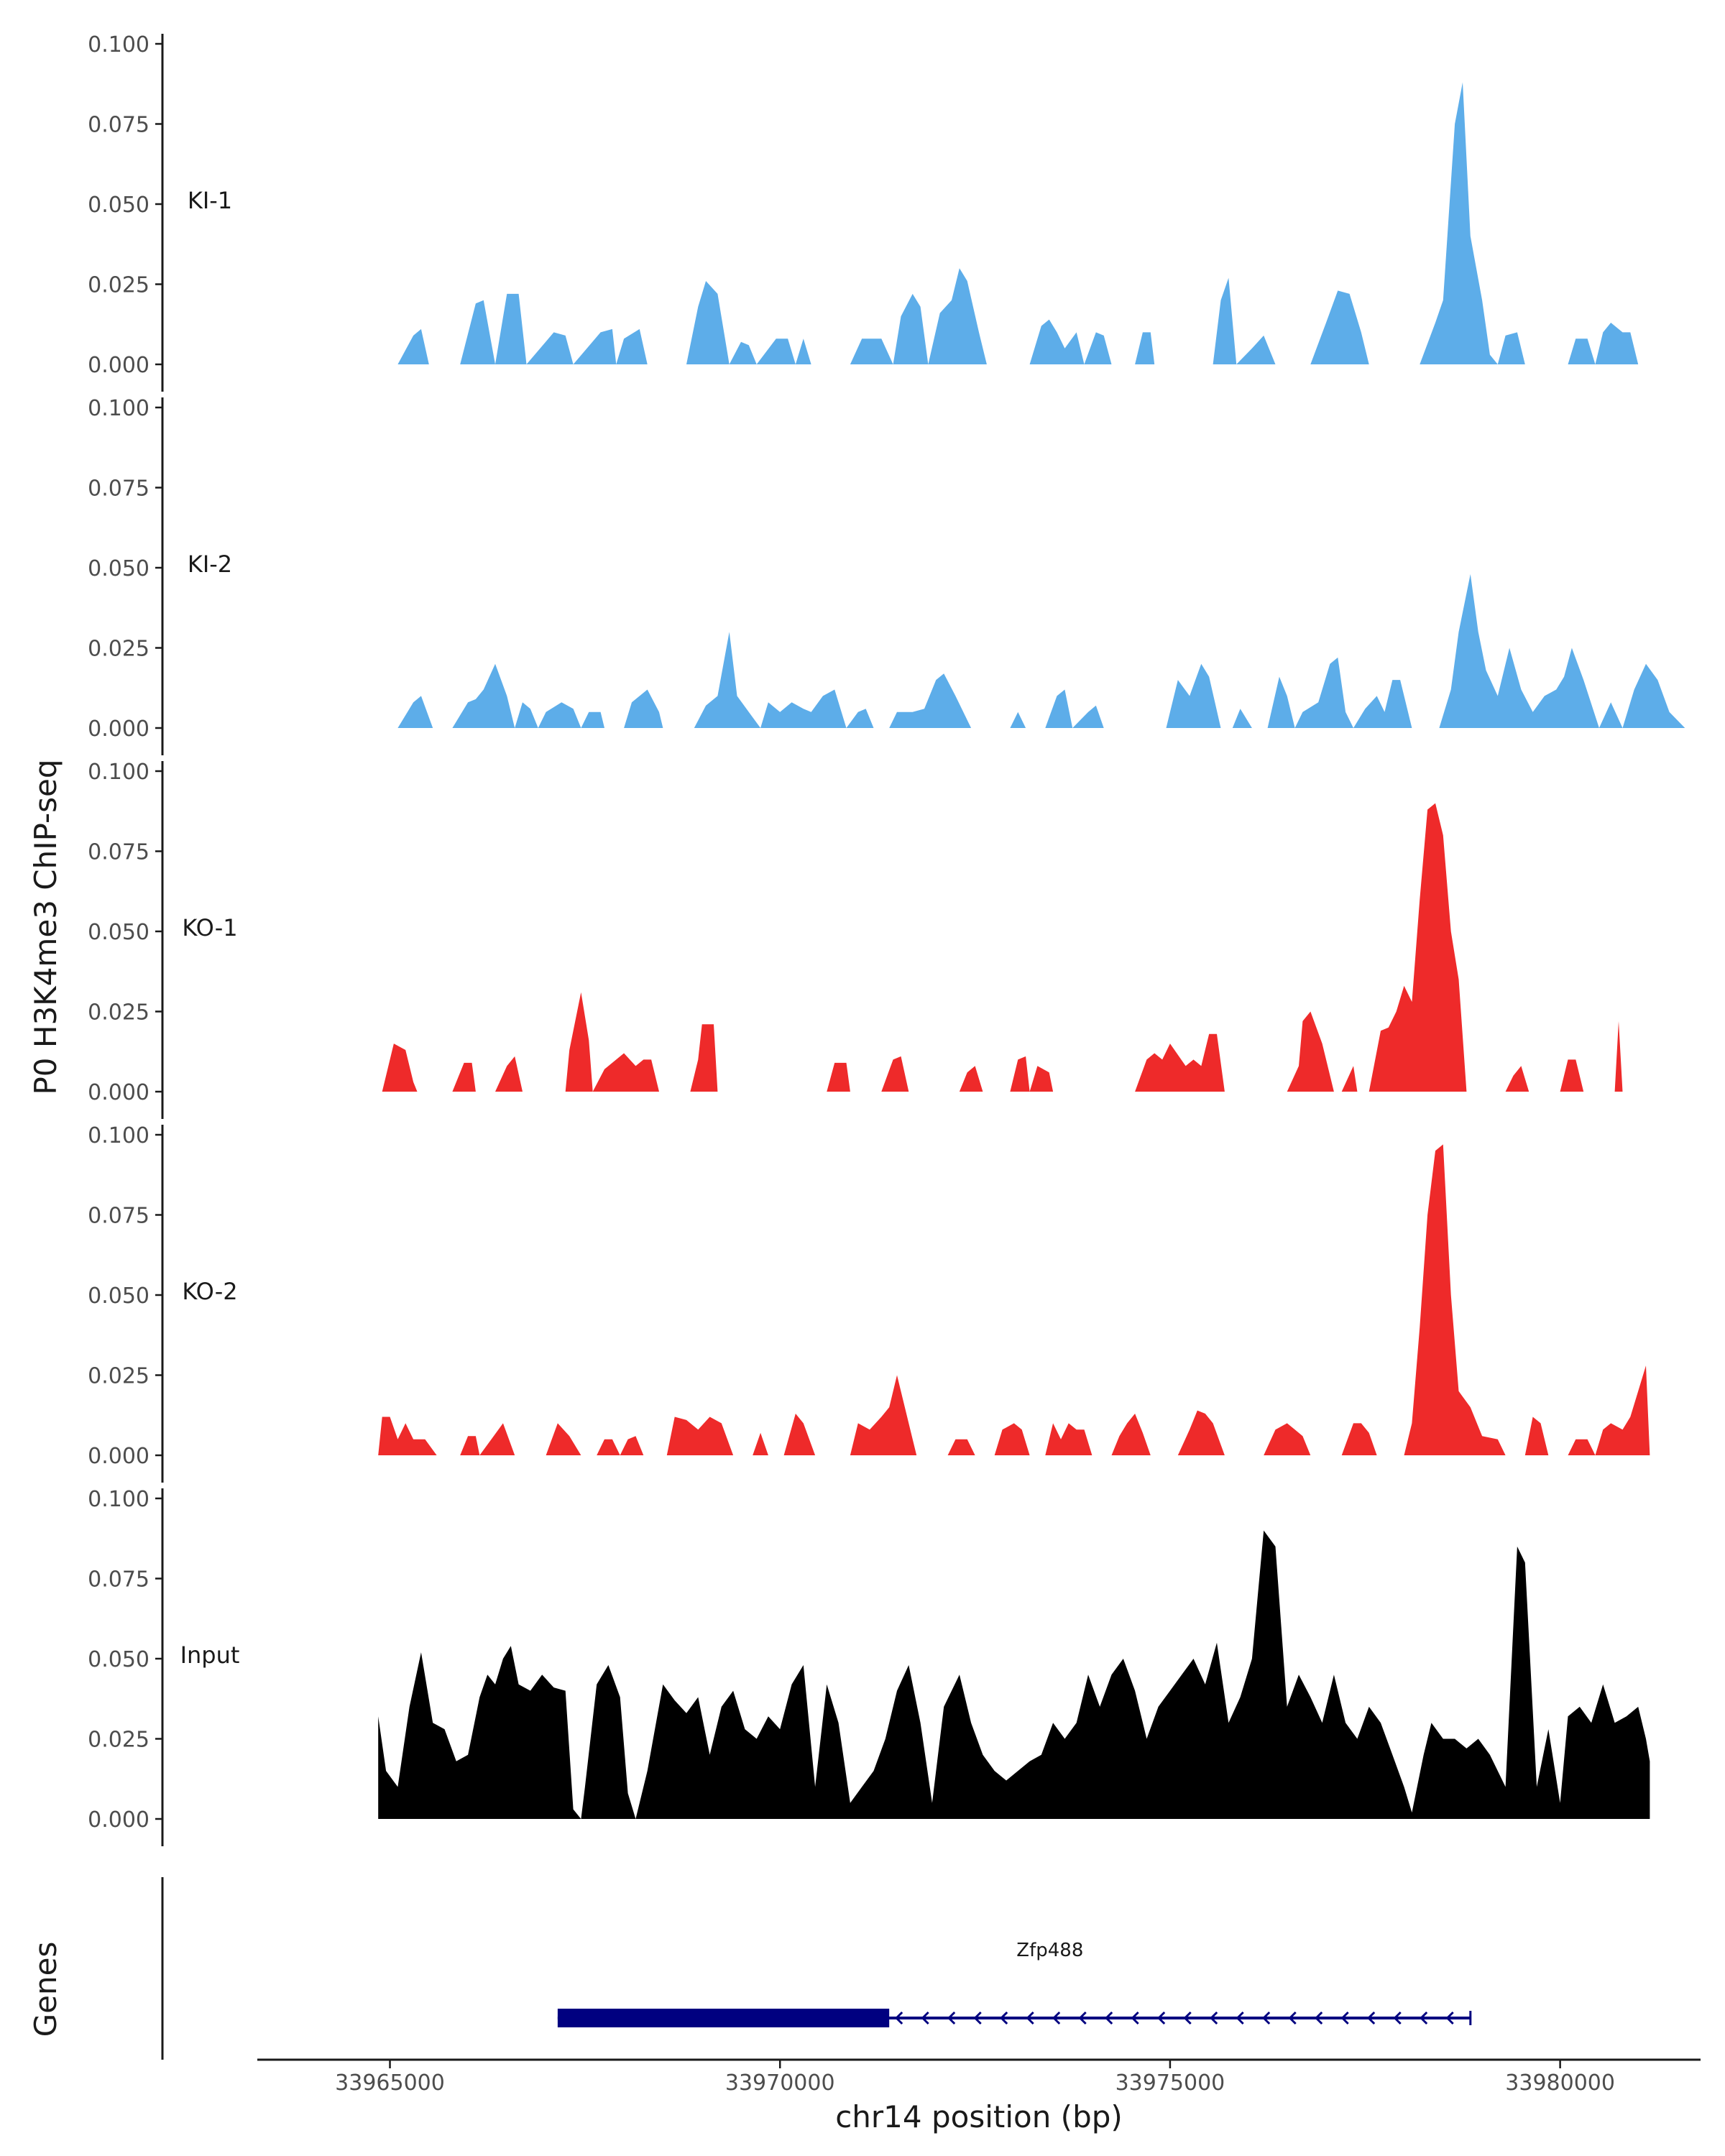  Describe the element at coordinates (1170, 2083) in the screenshot. I see `x-tick-label: 33975000` at that location.